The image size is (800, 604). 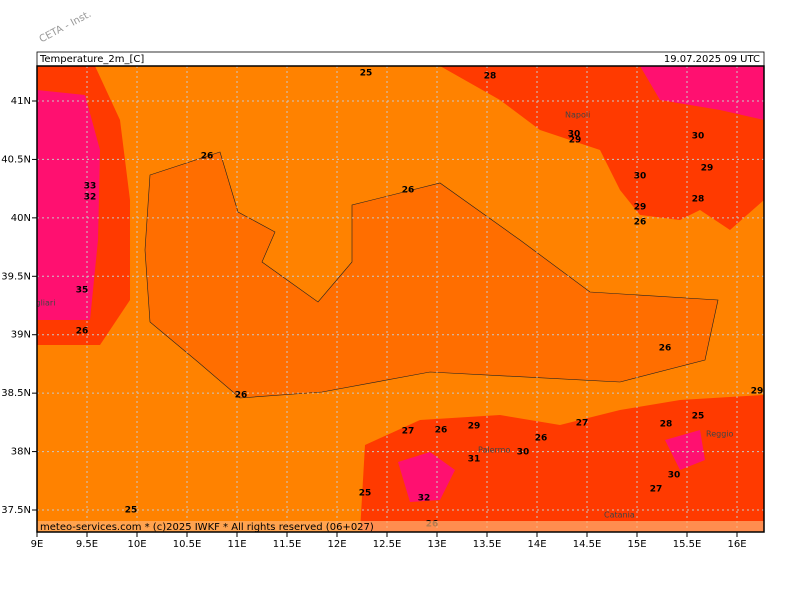 What do you see at coordinates (487, 544) in the screenshot?
I see `lon-label: 13.5E` at bounding box center [487, 544].